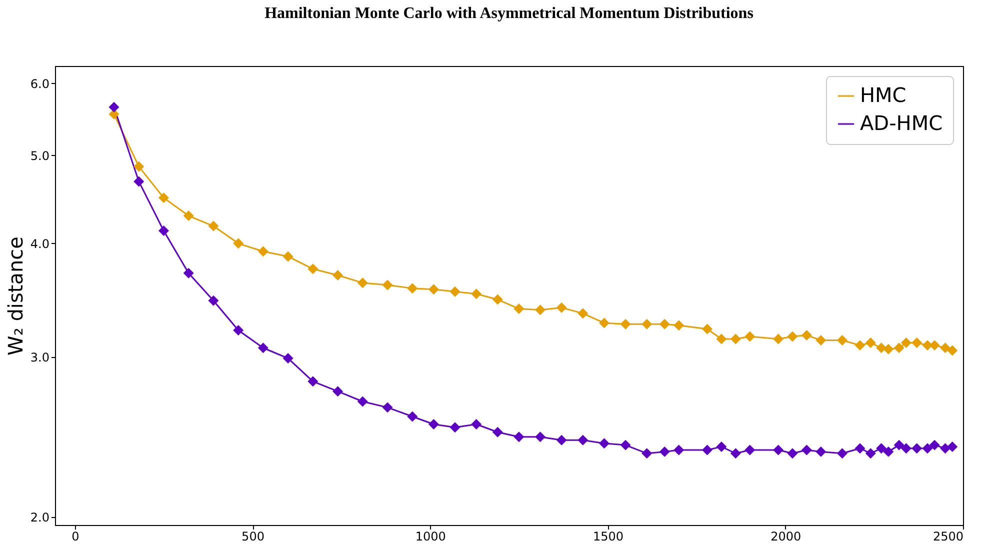 The width and height of the screenshot is (984, 557). What do you see at coordinates (40, 517) in the screenshot?
I see `y-tick-label: 2.0` at bounding box center [40, 517].